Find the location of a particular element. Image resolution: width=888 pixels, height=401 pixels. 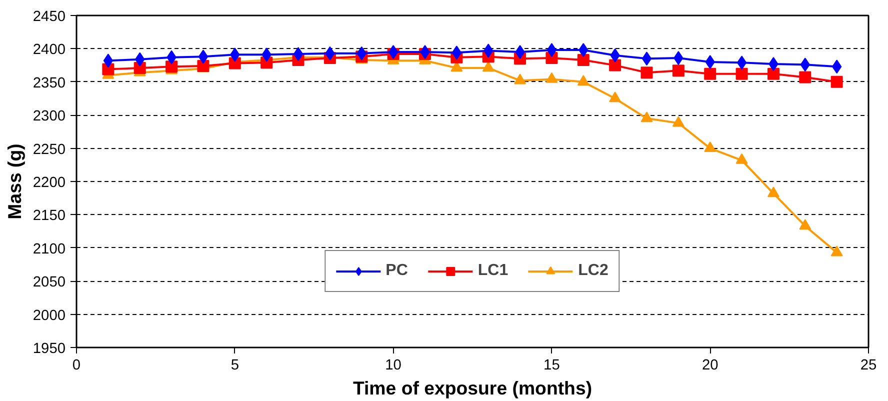

y-axis-title: Mass (g) is located at coordinates (14, 182).